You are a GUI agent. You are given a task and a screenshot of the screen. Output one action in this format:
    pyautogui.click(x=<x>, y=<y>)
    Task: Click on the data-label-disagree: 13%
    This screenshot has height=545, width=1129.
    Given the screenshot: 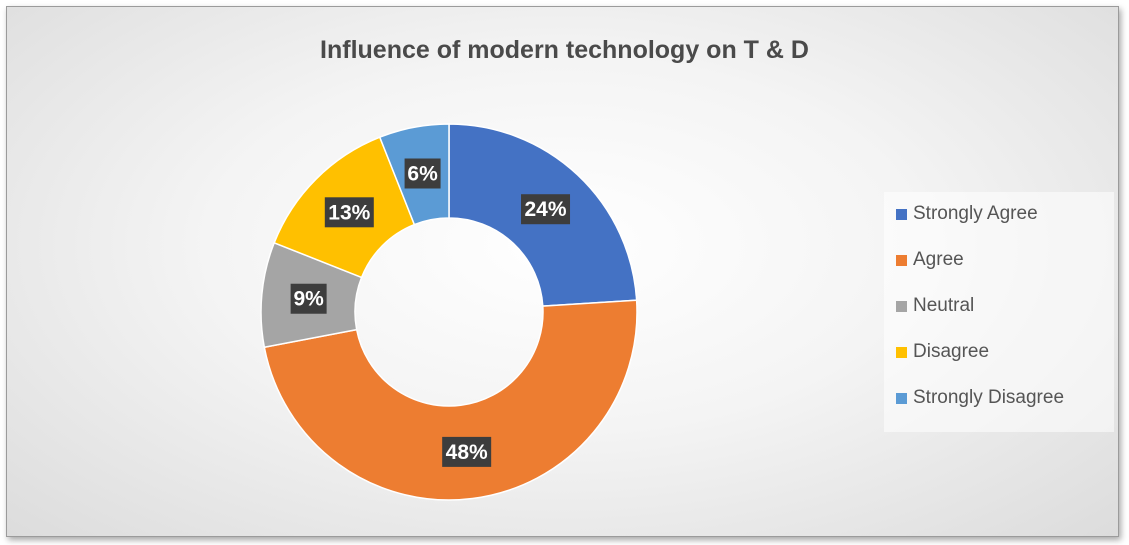 What is the action you would take?
    pyautogui.click(x=349, y=212)
    